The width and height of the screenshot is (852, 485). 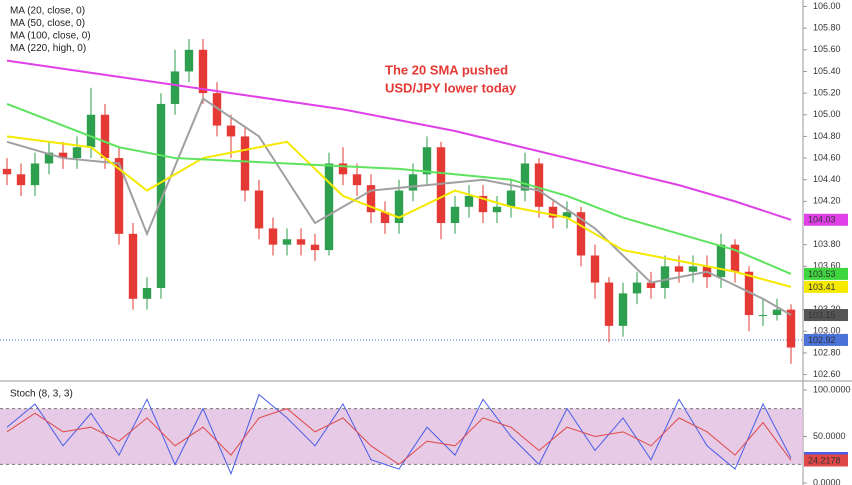 I want to click on y-tick-label: 102.80, so click(x=827, y=352).